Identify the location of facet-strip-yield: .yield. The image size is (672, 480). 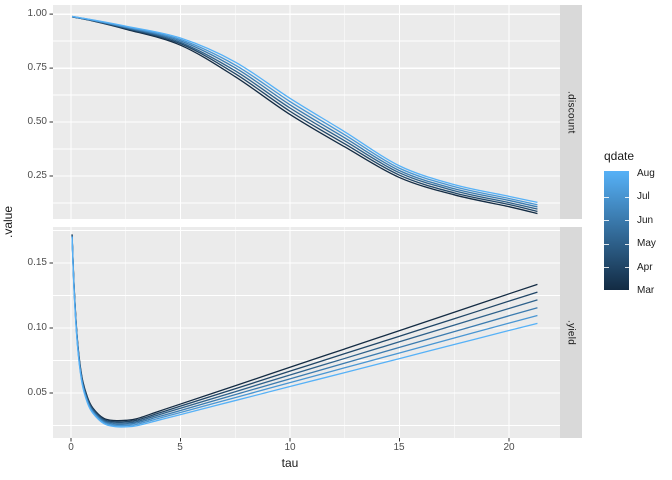
(571, 332).